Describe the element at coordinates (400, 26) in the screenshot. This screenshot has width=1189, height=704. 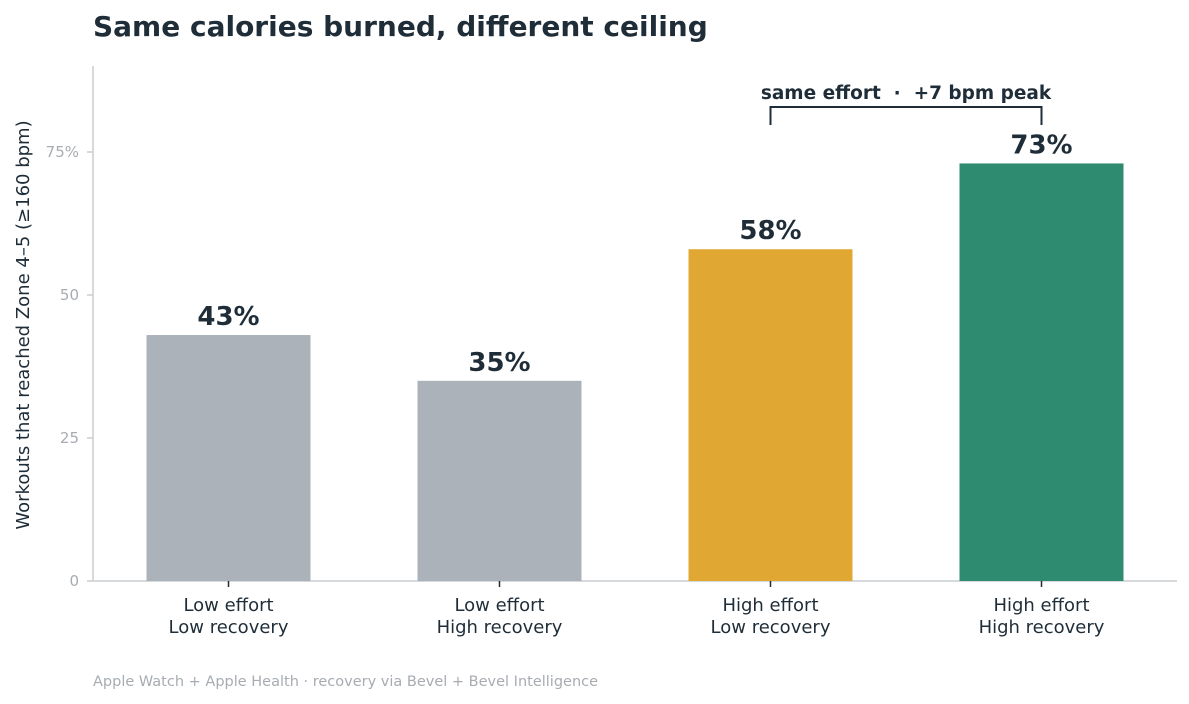
I see `chart-title: Same calories burned, different ceiling` at that location.